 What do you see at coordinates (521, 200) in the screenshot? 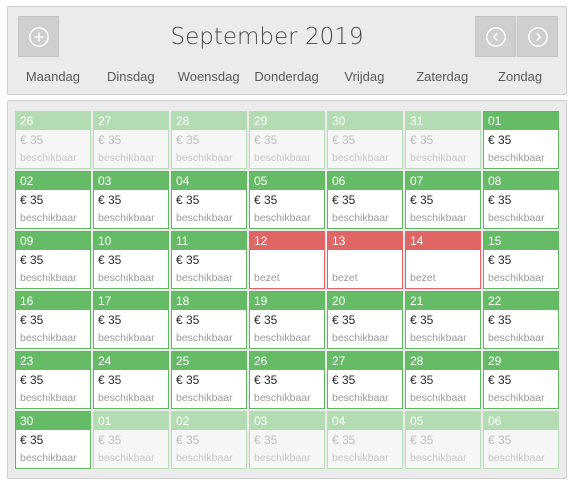
I see `day-cell: 08 € 35 beschikbaar` at bounding box center [521, 200].